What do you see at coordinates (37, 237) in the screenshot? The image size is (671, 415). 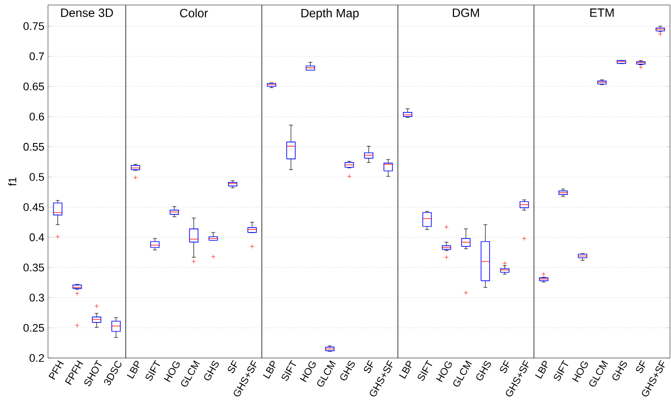 I see `y-tick-label: 0.4` at bounding box center [37, 237].